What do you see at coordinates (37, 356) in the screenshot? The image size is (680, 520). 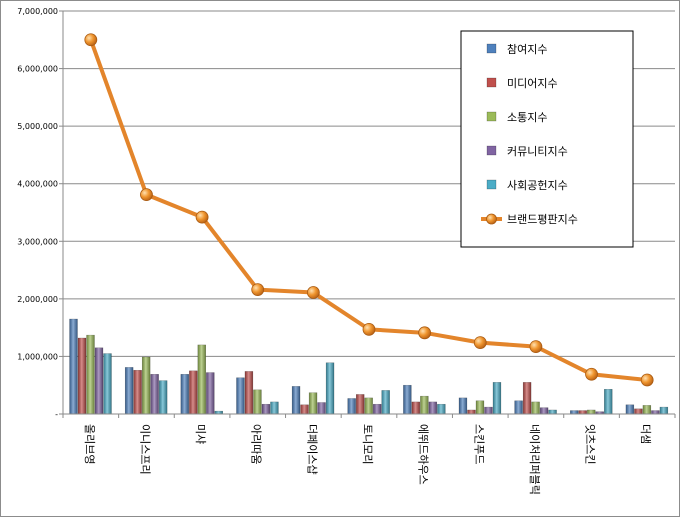 I see `y-tick-label: 1,000,000` at bounding box center [37, 356].